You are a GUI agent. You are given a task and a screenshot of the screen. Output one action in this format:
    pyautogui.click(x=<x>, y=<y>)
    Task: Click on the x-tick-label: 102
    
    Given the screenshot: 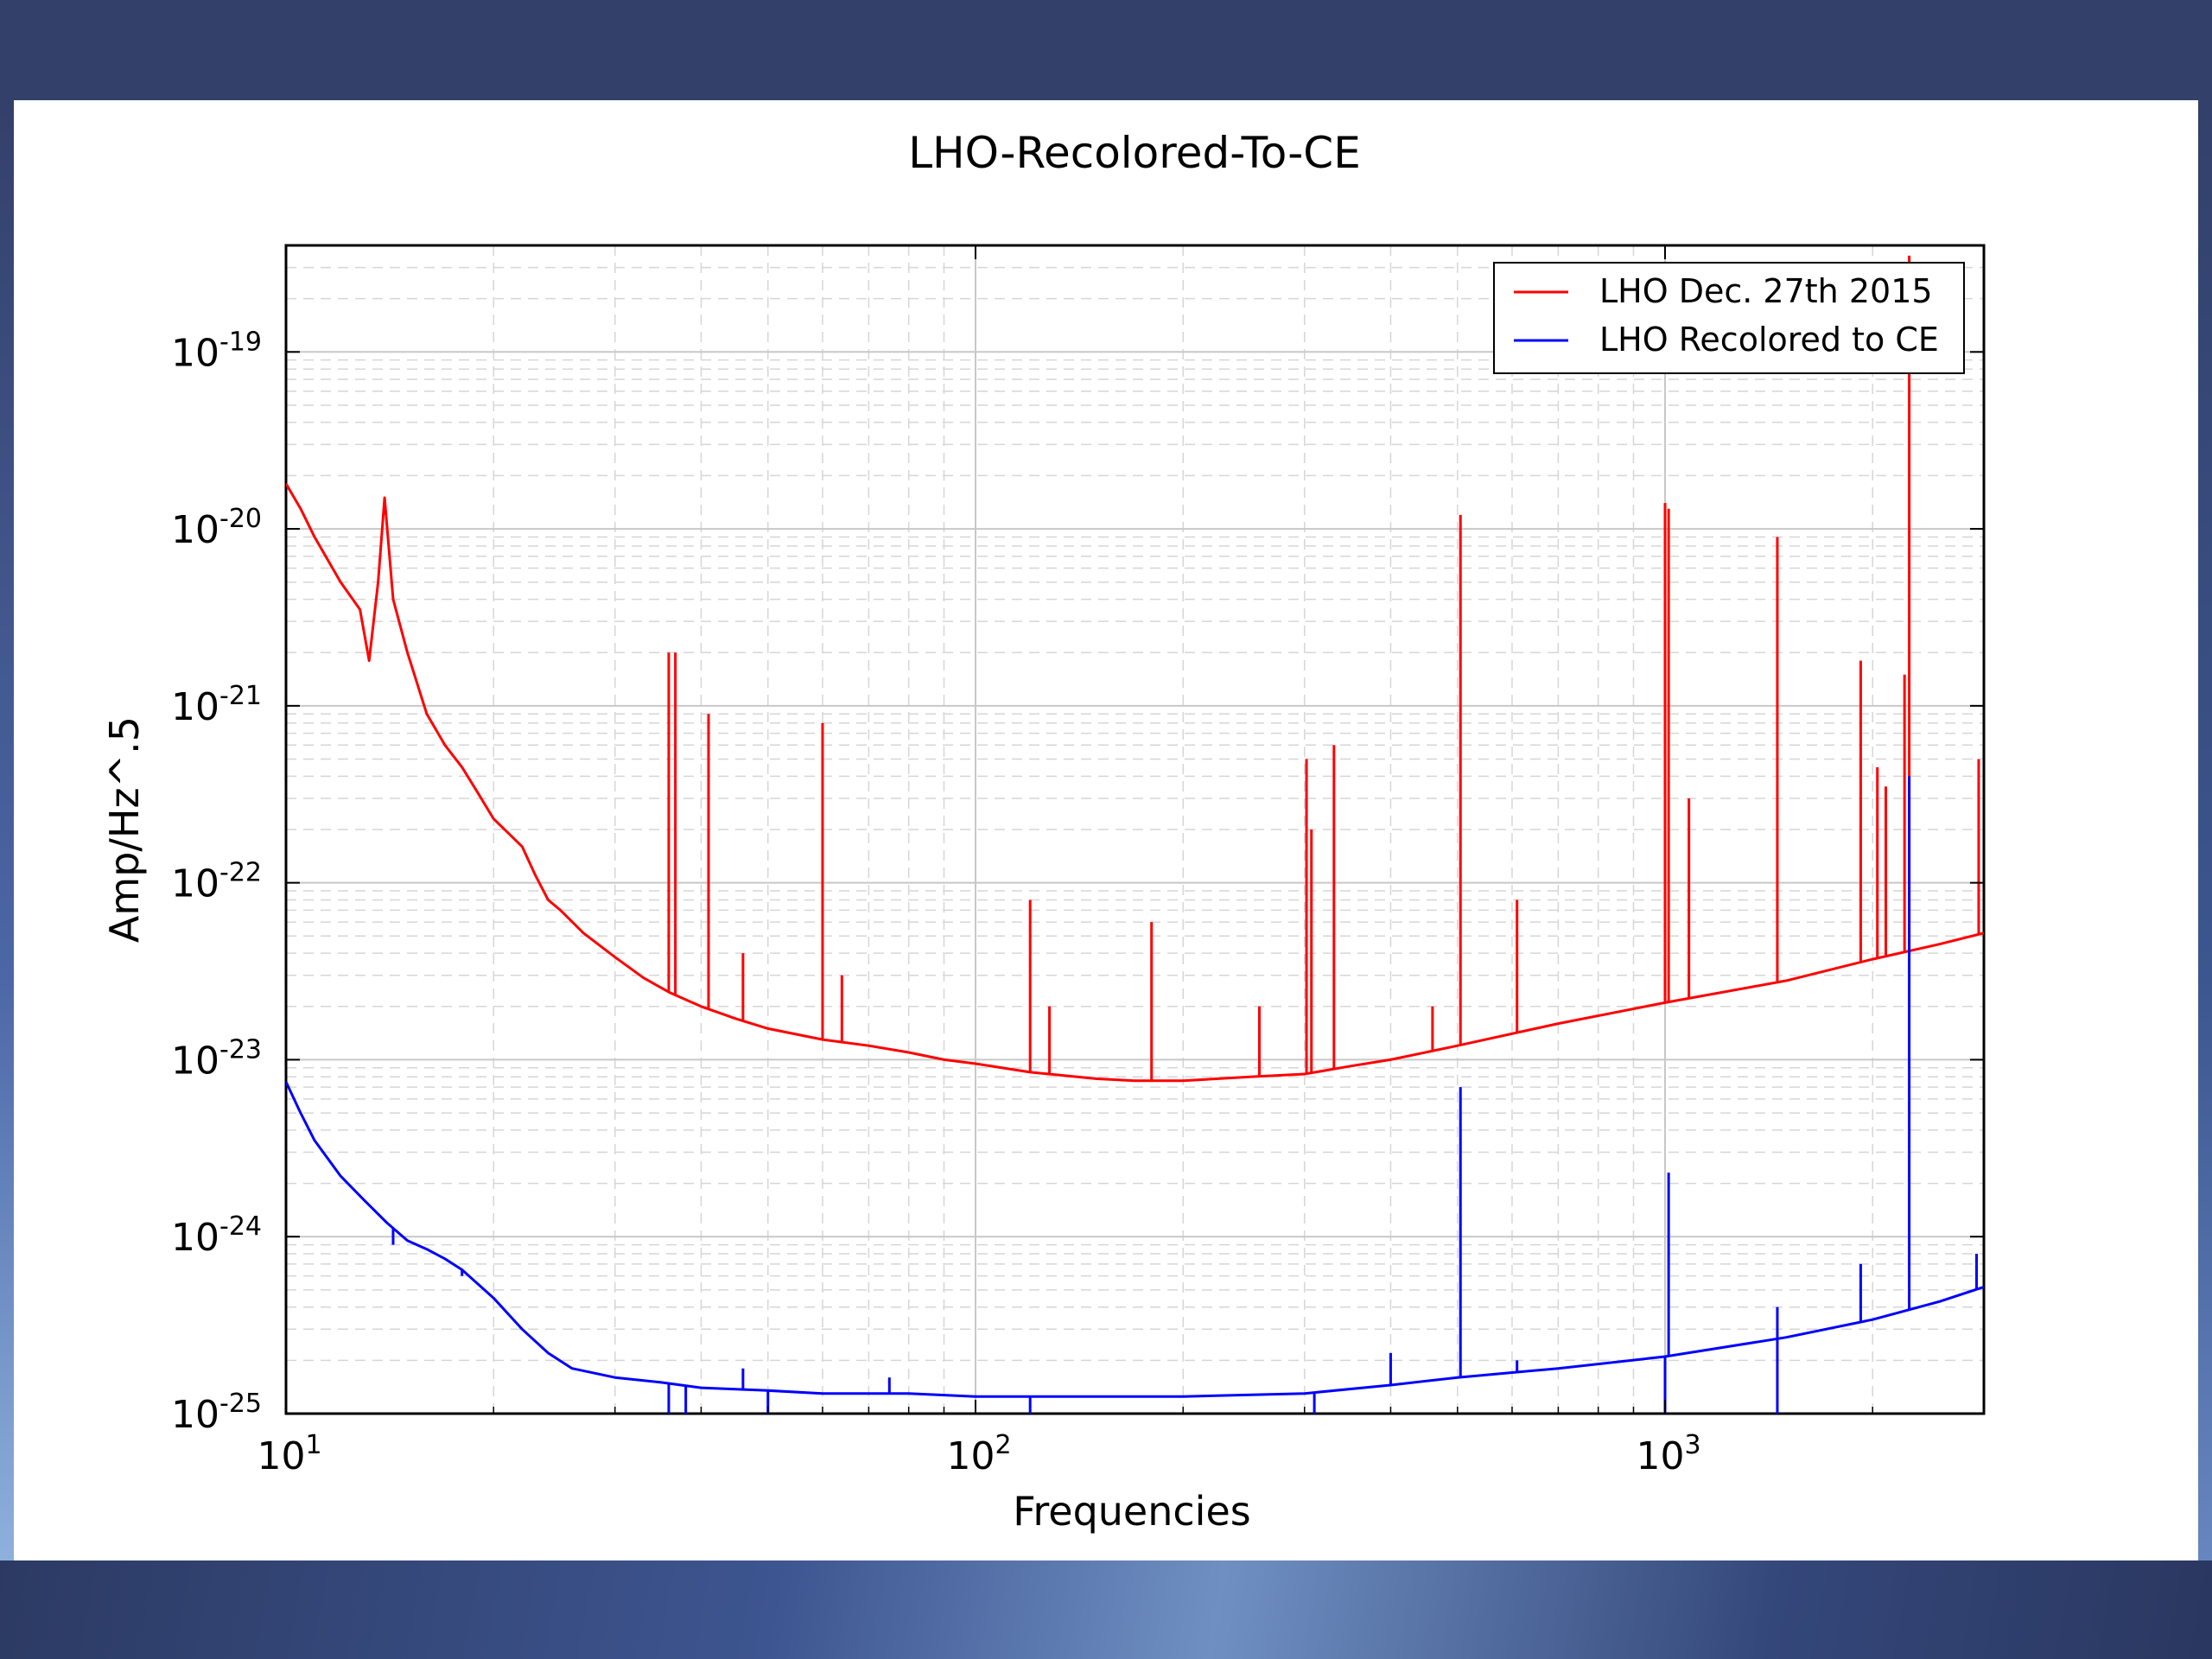 What is the action you would take?
    pyautogui.click(x=978, y=1454)
    